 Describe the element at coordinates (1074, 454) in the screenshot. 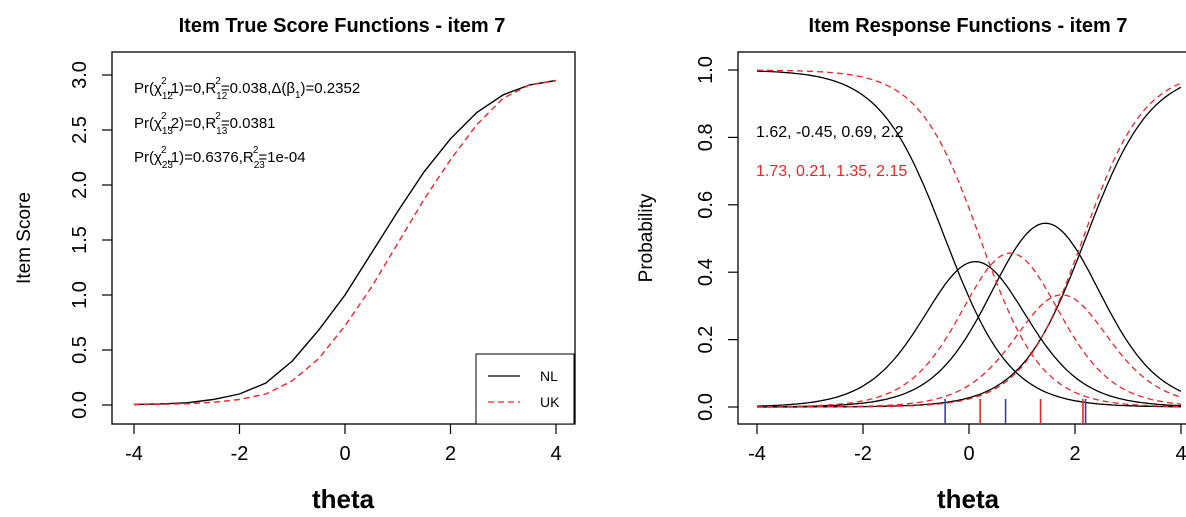

I see `right-x-tick-label: 2` at that location.